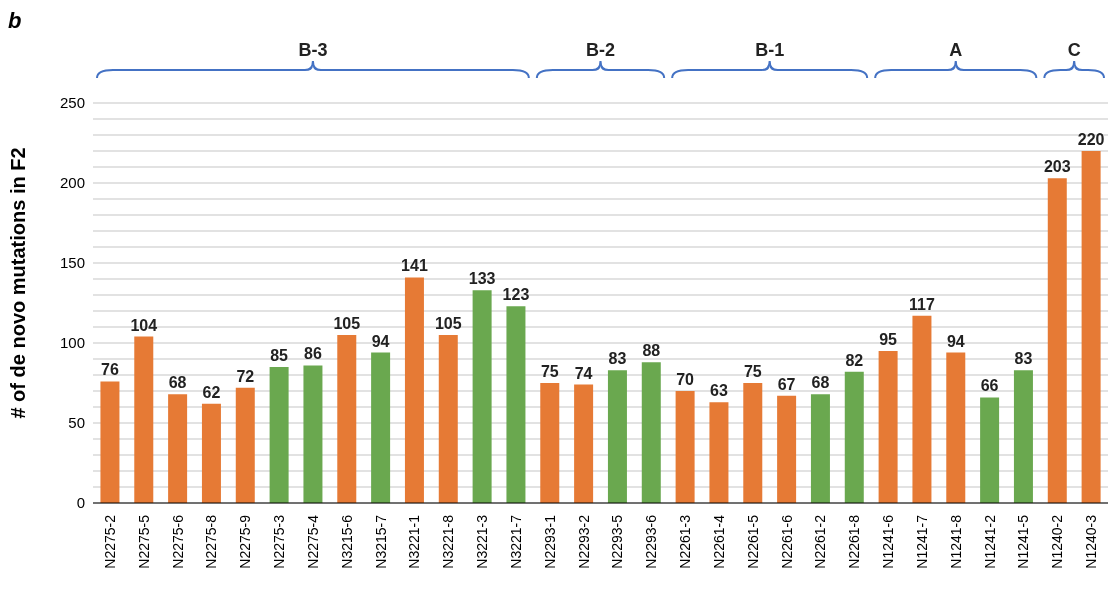  Describe the element at coordinates (583, 541) in the screenshot. I see `x-tick-label: N2293-2` at that location.